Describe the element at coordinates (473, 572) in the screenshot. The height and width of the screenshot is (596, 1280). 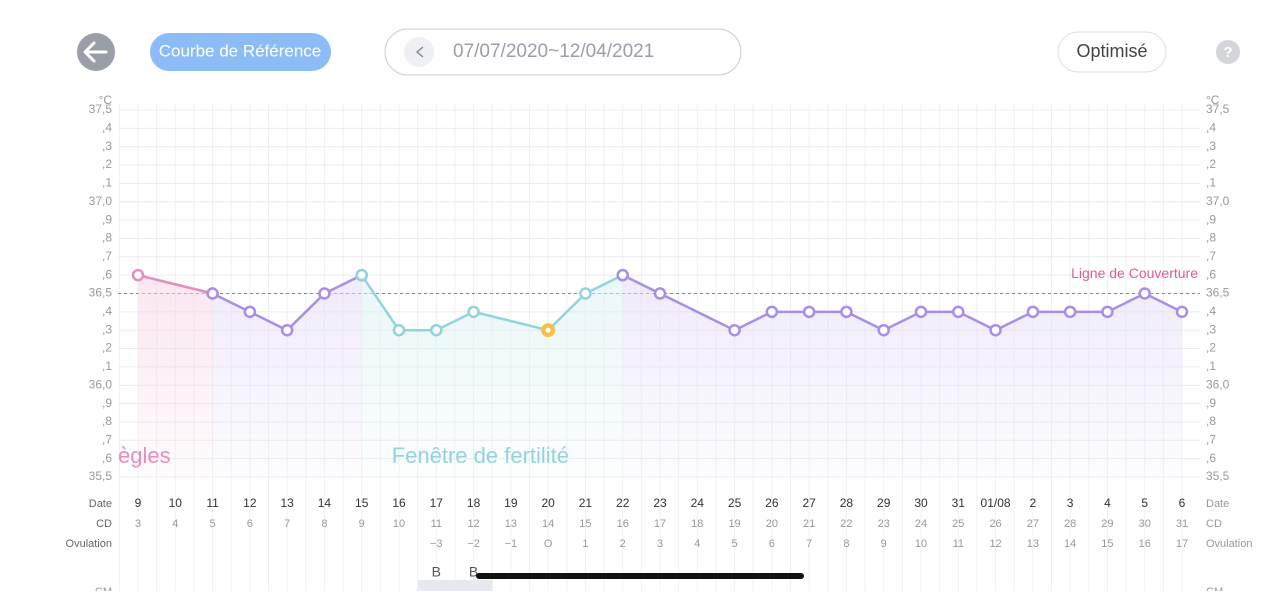
I see `cm-label: B` at that location.